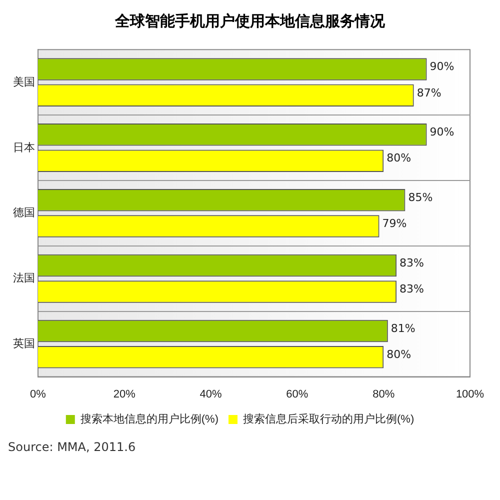  I want to click on data-label: 81%, so click(403, 328).